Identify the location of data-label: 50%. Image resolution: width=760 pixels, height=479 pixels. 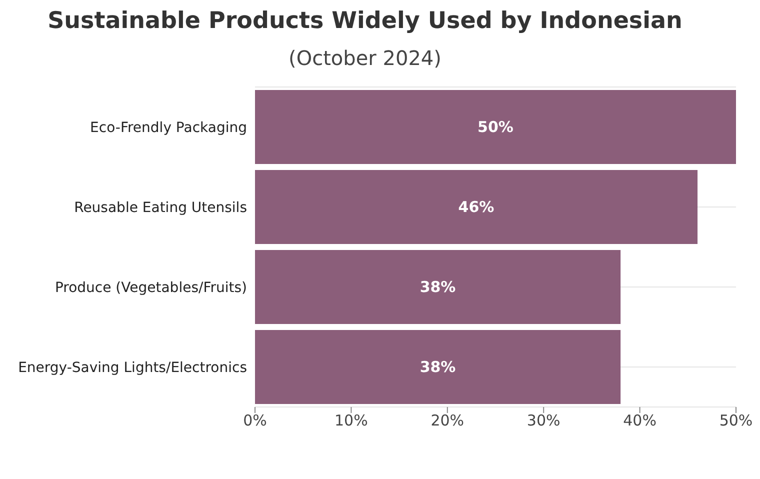
(496, 127).